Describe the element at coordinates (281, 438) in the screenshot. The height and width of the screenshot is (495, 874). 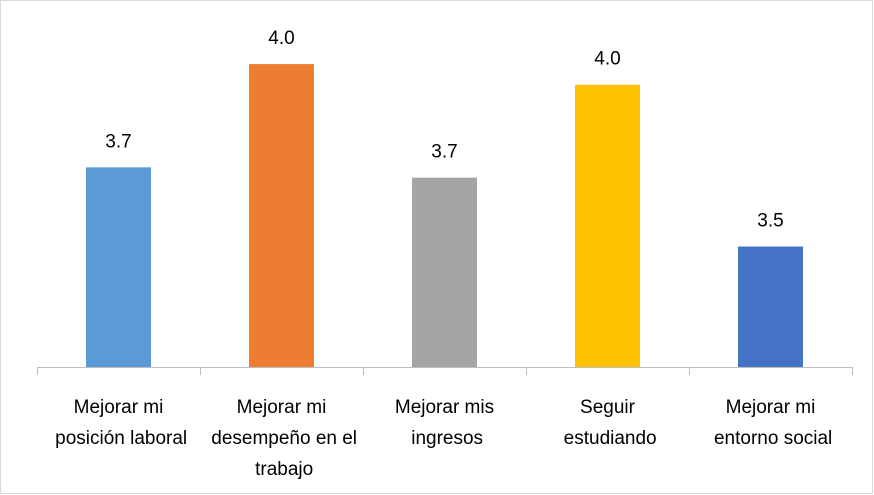
I see `x-tick-label: Mejorar mi desempeño en el trabajo` at that location.